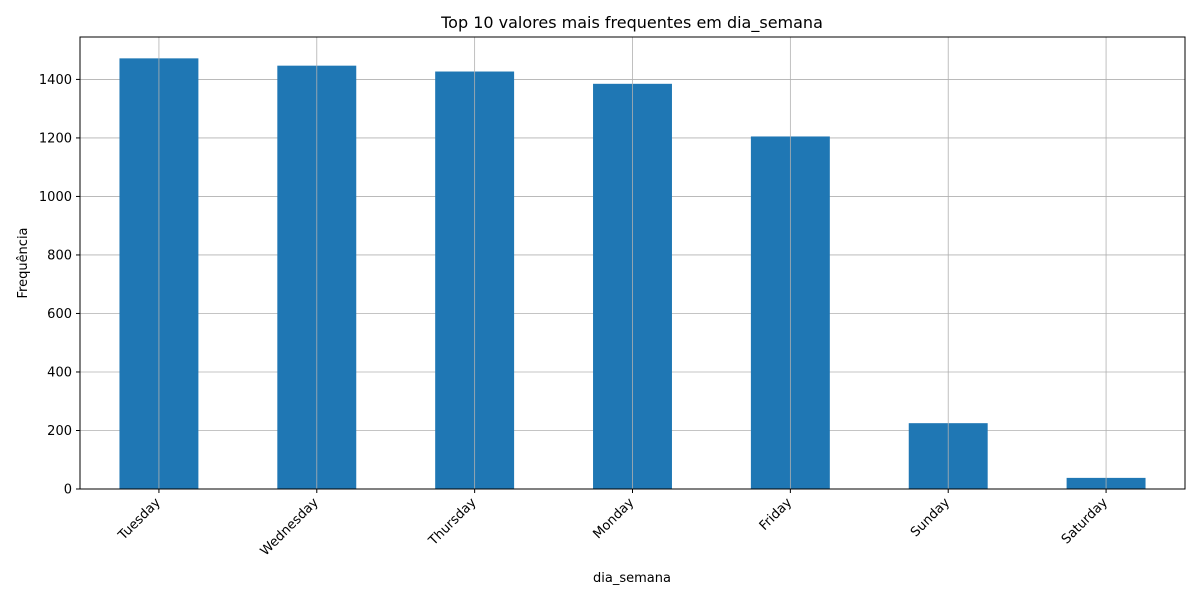  Describe the element at coordinates (139, 519) in the screenshot. I see `x-tick-label: Tuesday` at that location.